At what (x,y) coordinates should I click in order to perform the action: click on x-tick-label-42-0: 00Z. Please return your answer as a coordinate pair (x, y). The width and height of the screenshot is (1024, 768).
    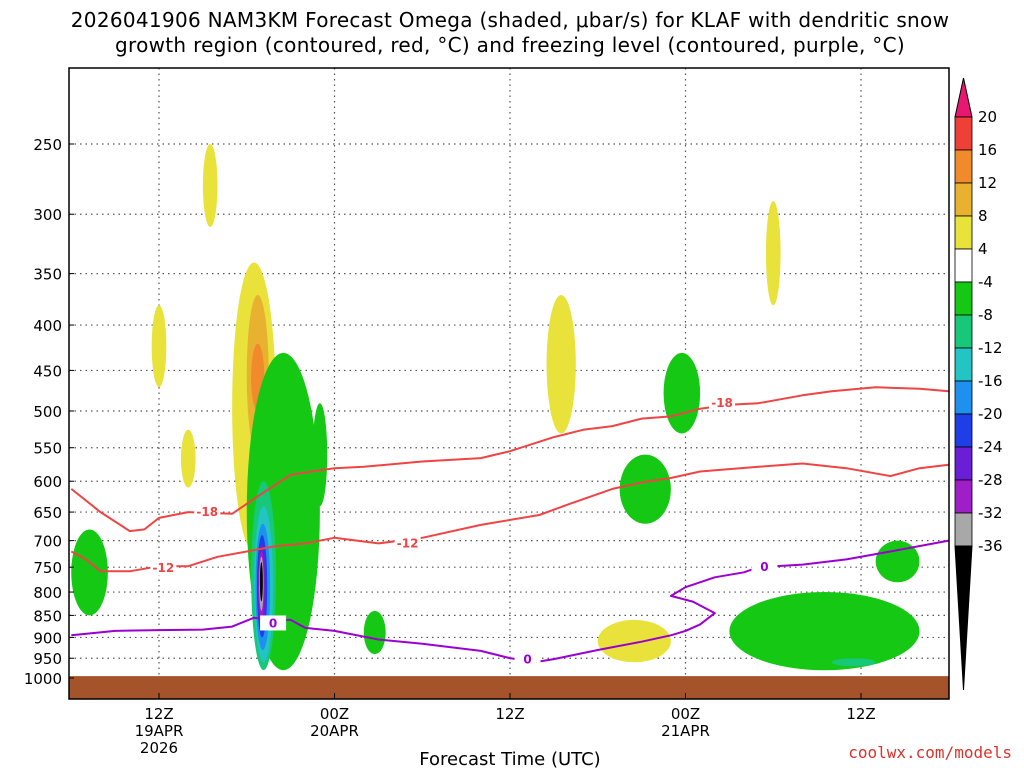
    Looking at the image, I should click on (685, 714).